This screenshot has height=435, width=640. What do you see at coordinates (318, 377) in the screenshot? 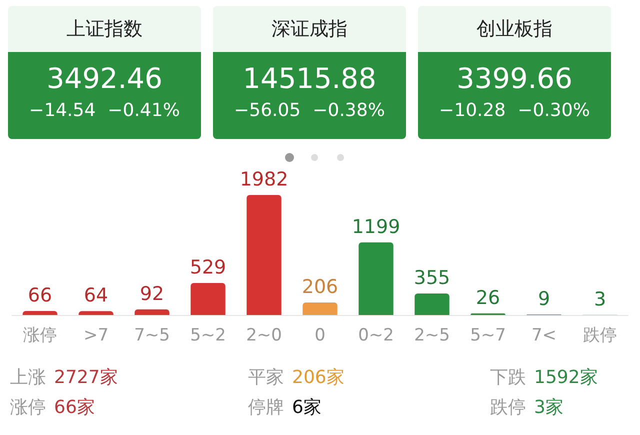
I see `text: 206家` at bounding box center [318, 377].